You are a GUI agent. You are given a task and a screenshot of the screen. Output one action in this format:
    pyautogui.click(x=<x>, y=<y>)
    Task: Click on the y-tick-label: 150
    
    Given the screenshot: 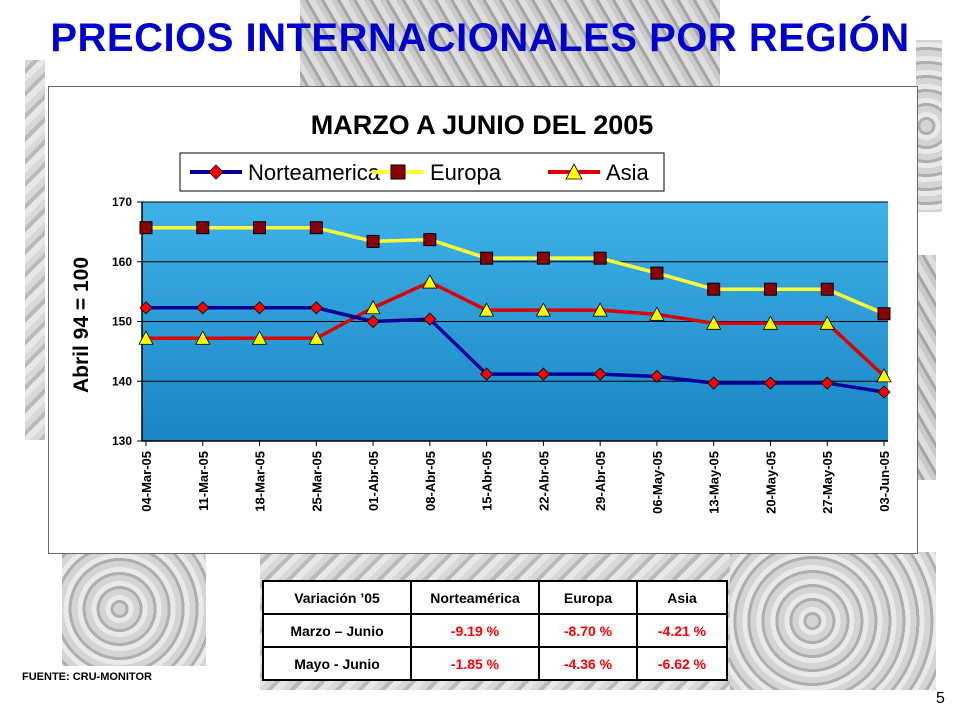 What is the action you would take?
    pyautogui.click(x=122, y=322)
    